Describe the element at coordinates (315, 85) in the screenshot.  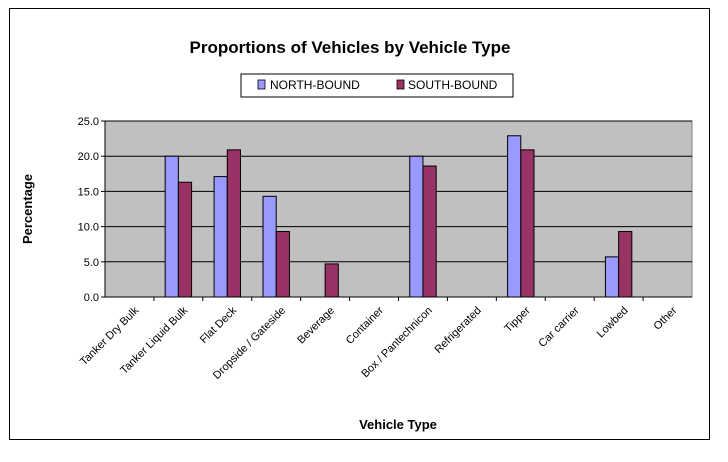
I see `legend-label-north-bound: NORTH-BOUND` at that location.